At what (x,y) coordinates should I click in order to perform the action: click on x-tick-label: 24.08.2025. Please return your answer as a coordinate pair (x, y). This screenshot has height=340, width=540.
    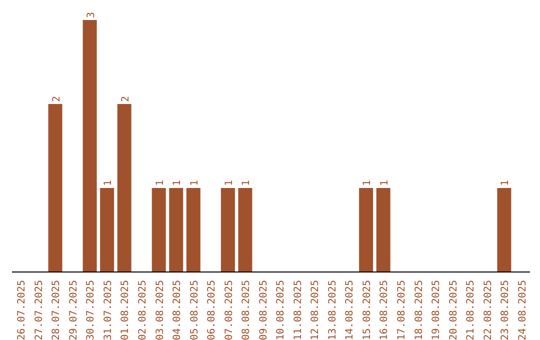
    Looking at the image, I should click on (522, 310).